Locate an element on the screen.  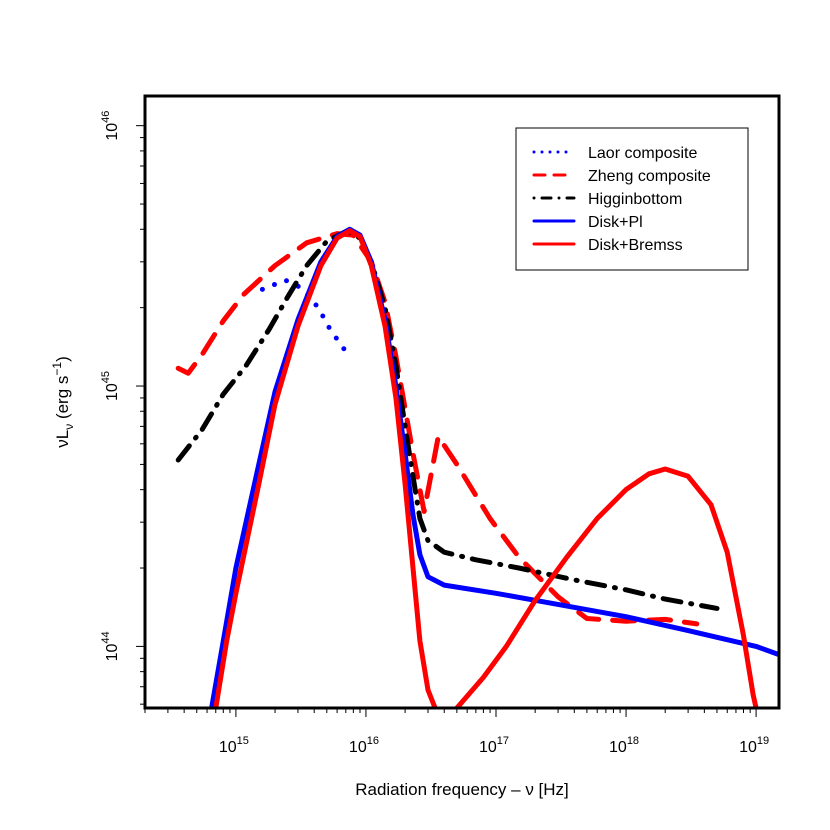
y-axis-label: νLν (erg s−1) is located at coordinates (63, 402).